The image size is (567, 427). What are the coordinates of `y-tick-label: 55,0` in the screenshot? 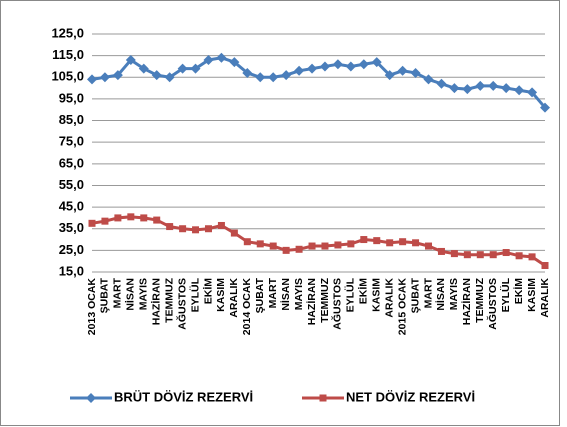 It's located at (71, 184).